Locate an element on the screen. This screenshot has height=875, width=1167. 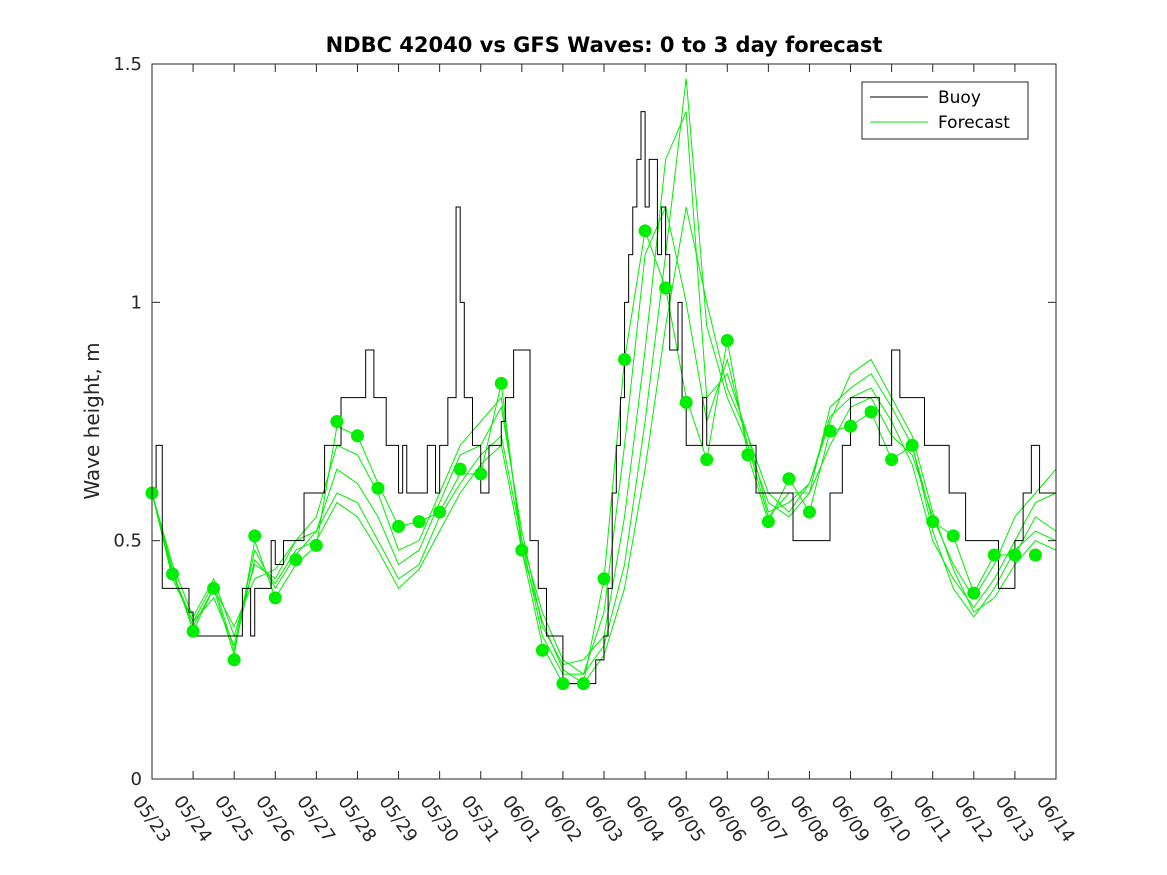
y-tick-label: 1 is located at coordinates (136, 302).